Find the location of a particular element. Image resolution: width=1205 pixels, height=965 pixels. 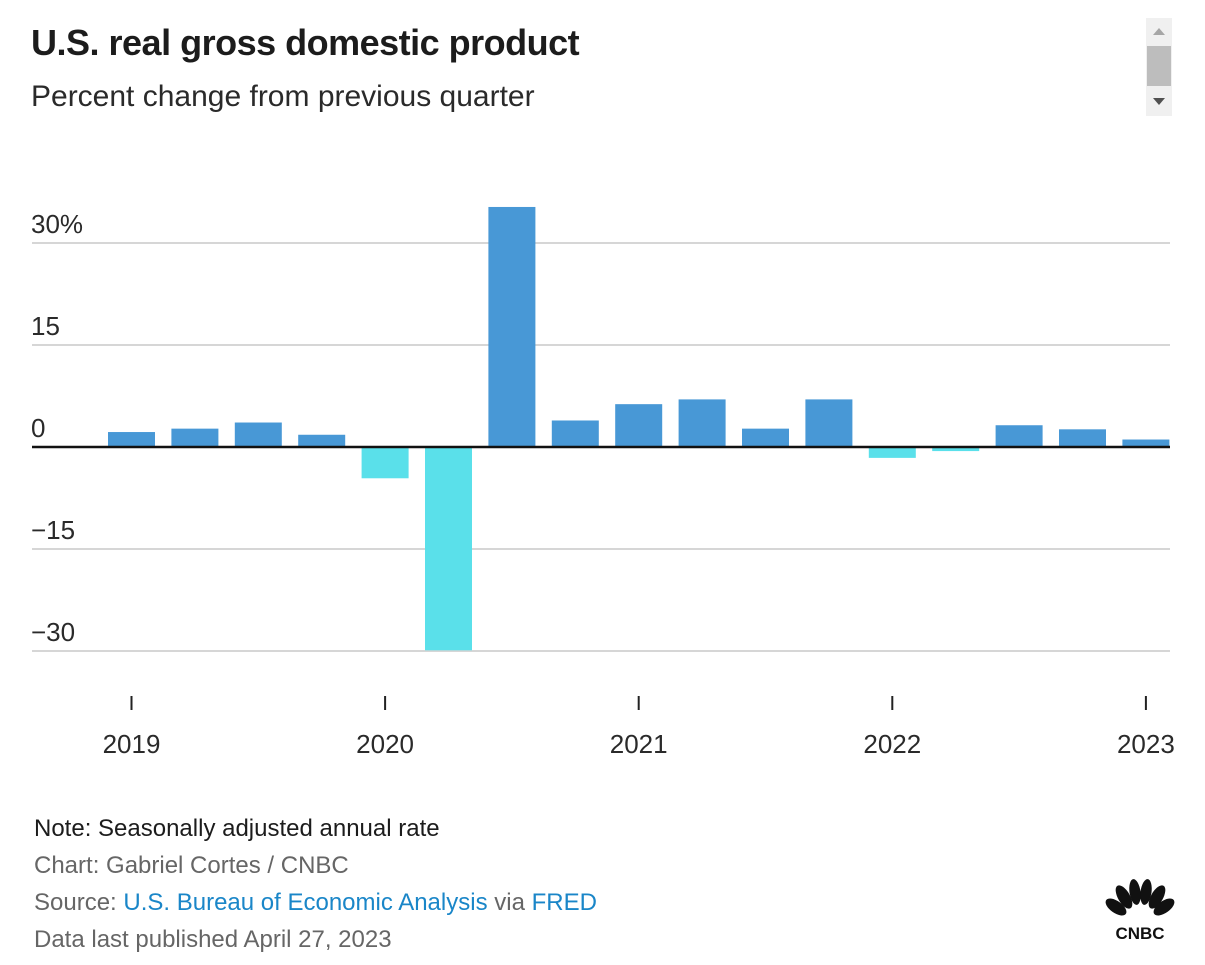

published-date: Data last published April 27, 2023 is located at coordinates (213, 939).